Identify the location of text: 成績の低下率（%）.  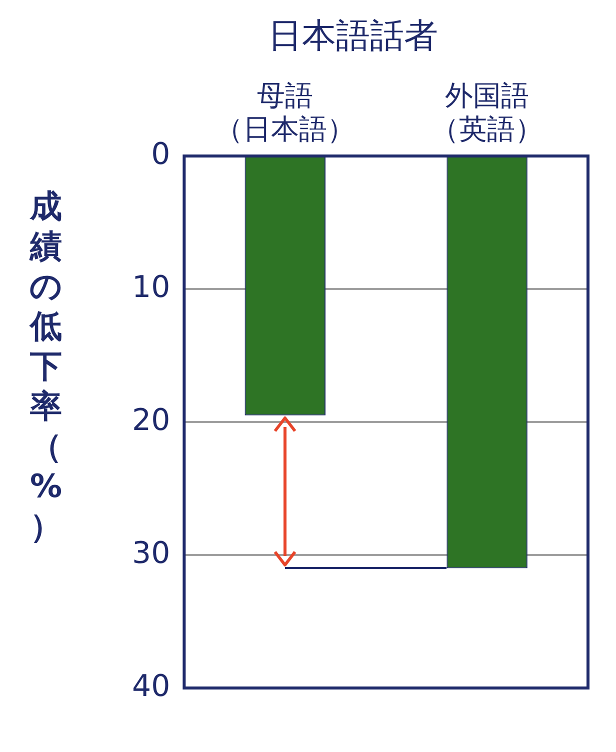
(46, 366).